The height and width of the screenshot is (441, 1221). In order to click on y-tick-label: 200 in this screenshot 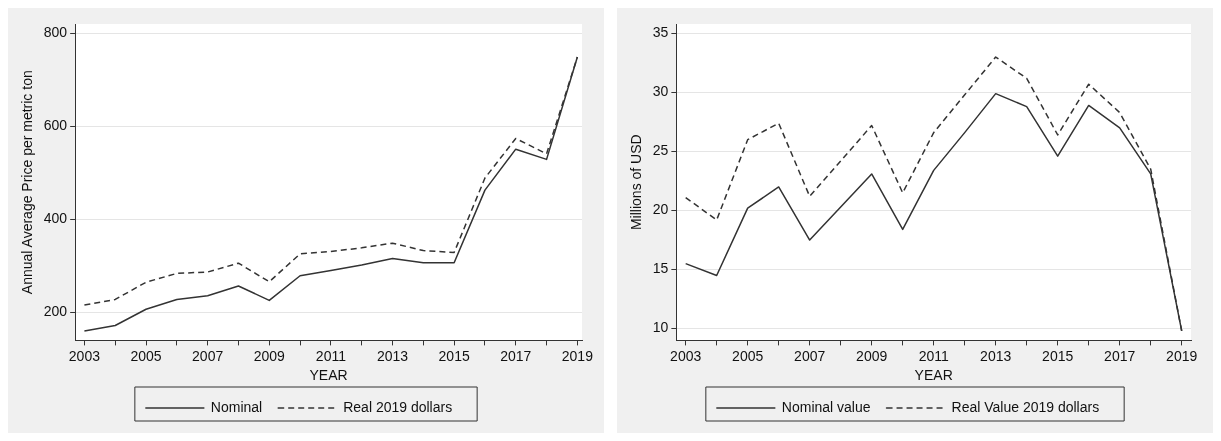, I will do `click(55, 311)`.